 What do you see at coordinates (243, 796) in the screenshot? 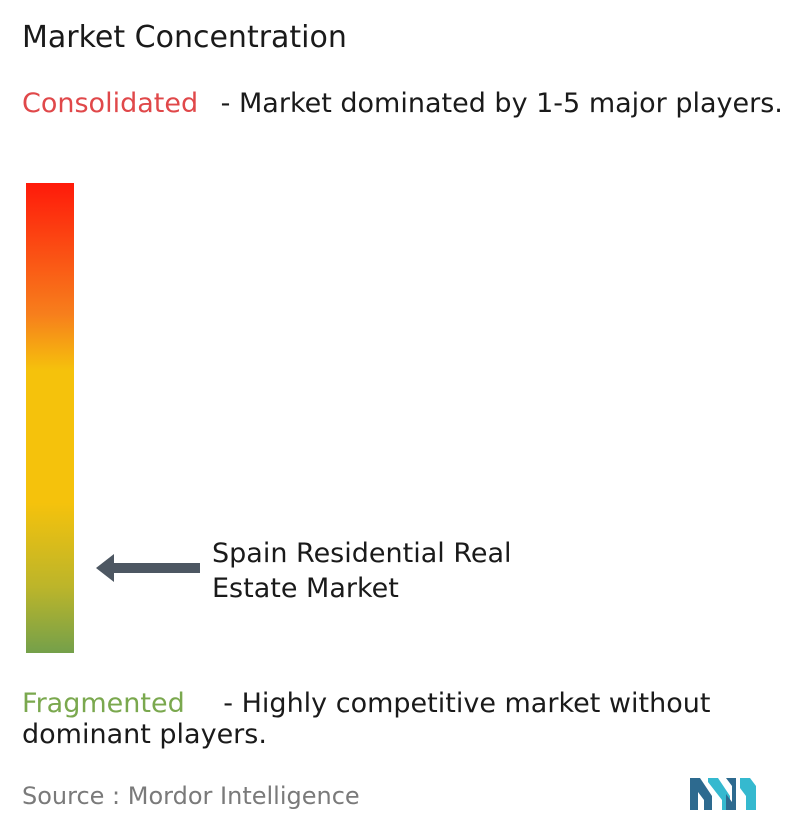
I see `source-name: Mordor Intelligence` at bounding box center [243, 796].